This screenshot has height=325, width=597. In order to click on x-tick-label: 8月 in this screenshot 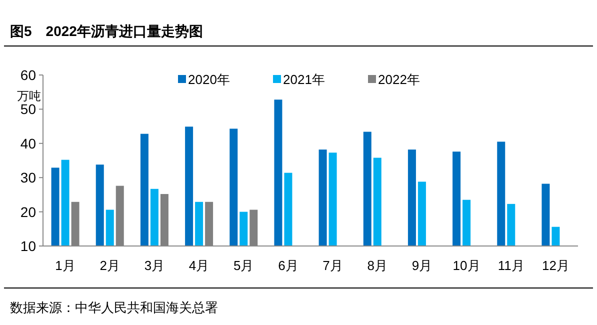, I will do `click(377, 265)`.